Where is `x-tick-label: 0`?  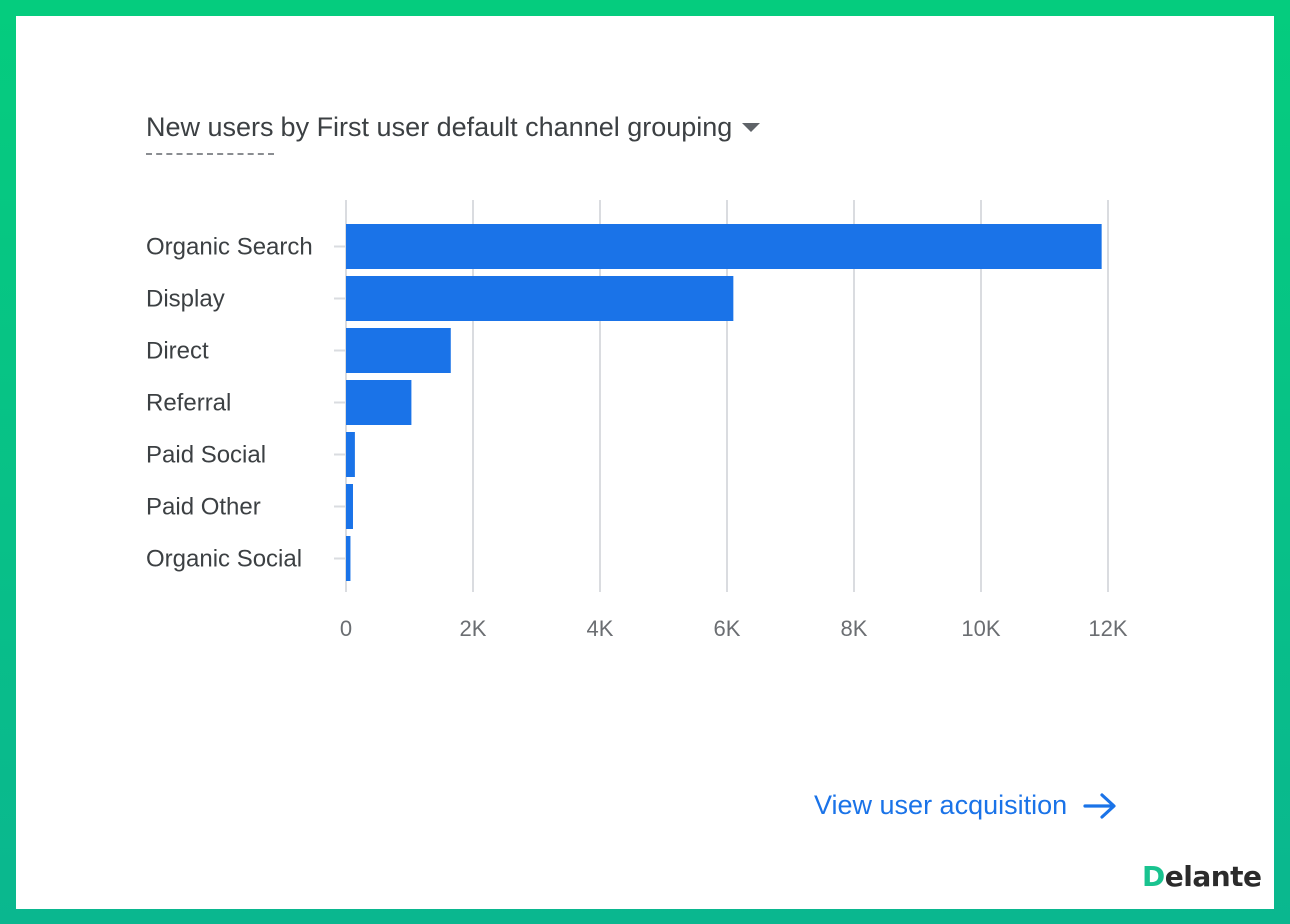 x-tick-label: 0 is located at coordinates (346, 628).